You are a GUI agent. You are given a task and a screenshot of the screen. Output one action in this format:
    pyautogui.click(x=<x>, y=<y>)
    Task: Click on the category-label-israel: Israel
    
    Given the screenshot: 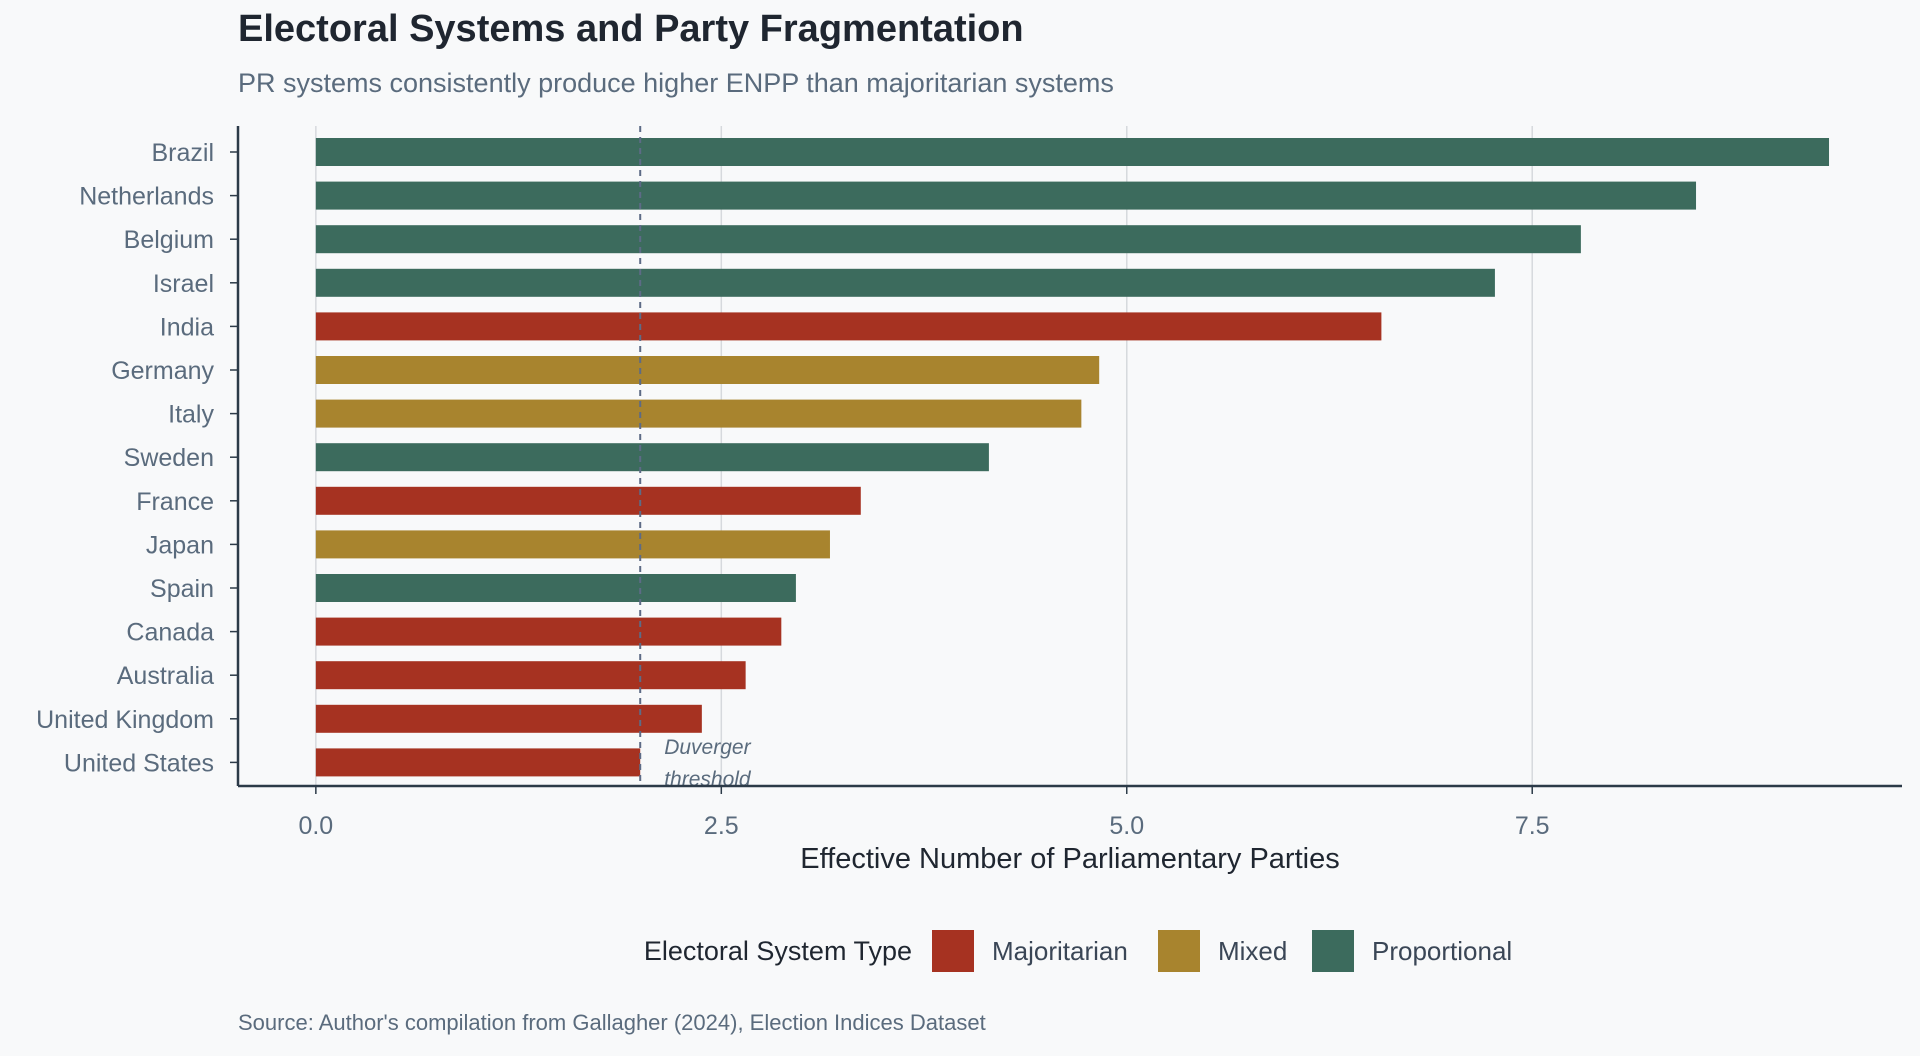 What is the action you would take?
    pyautogui.click(x=183, y=284)
    